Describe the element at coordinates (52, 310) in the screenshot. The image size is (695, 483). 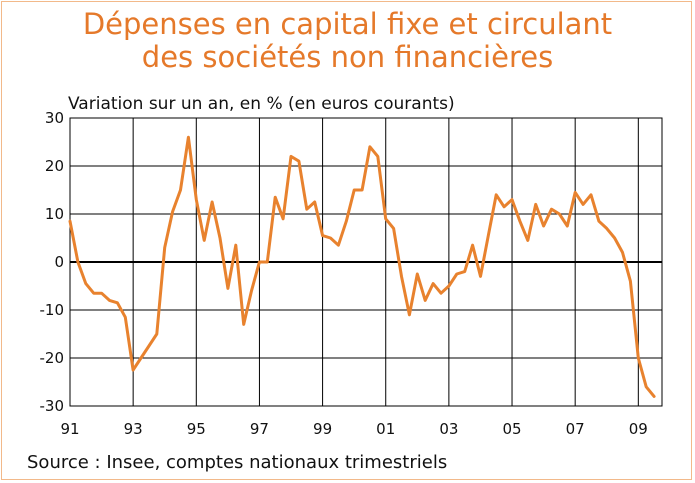
I see `y-tick-label: -10` at that location.